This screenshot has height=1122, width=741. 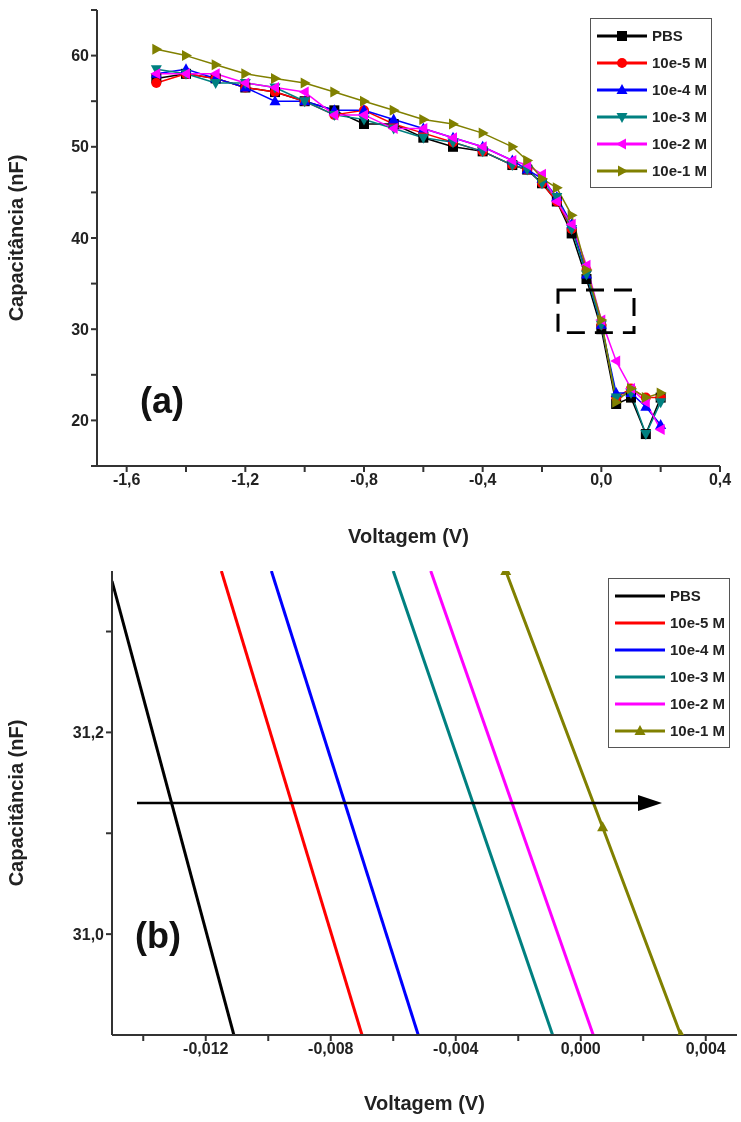 What do you see at coordinates (482, 480) in the screenshot?
I see `x-tick-label: -0,4` at bounding box center [482, 480].